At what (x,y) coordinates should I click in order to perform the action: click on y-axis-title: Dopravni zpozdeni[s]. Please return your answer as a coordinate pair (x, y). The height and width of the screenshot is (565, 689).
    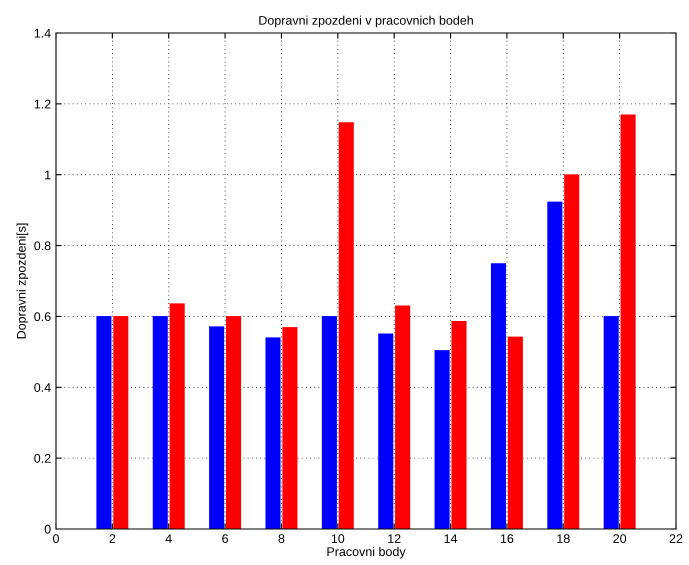
    Looking at the image, I should click on (22, 281).